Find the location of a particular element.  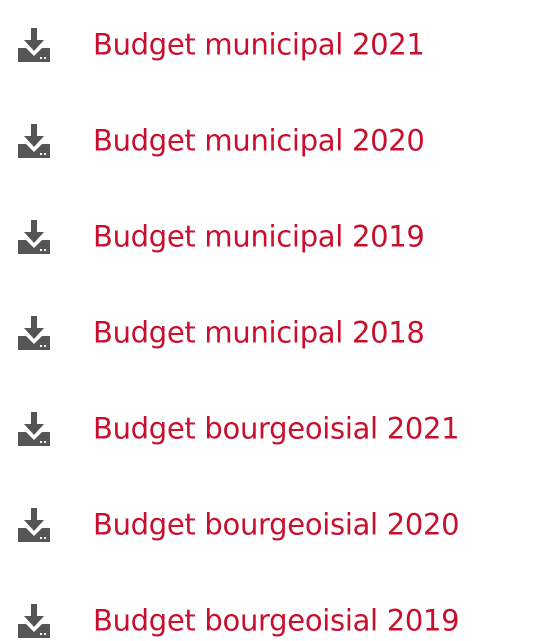

link-label: Budget bourgeoisial 2020 is located at coordinates (276, 524).